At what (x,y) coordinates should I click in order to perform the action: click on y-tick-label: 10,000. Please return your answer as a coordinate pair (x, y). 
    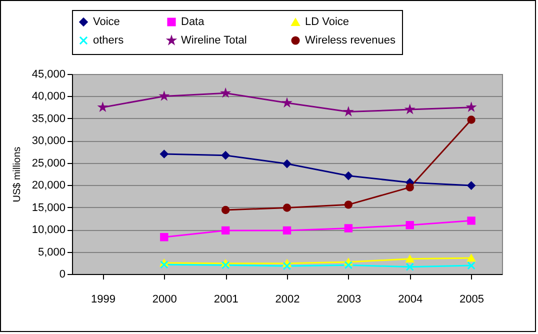
    Looking at the image, I should click on (49, 230).